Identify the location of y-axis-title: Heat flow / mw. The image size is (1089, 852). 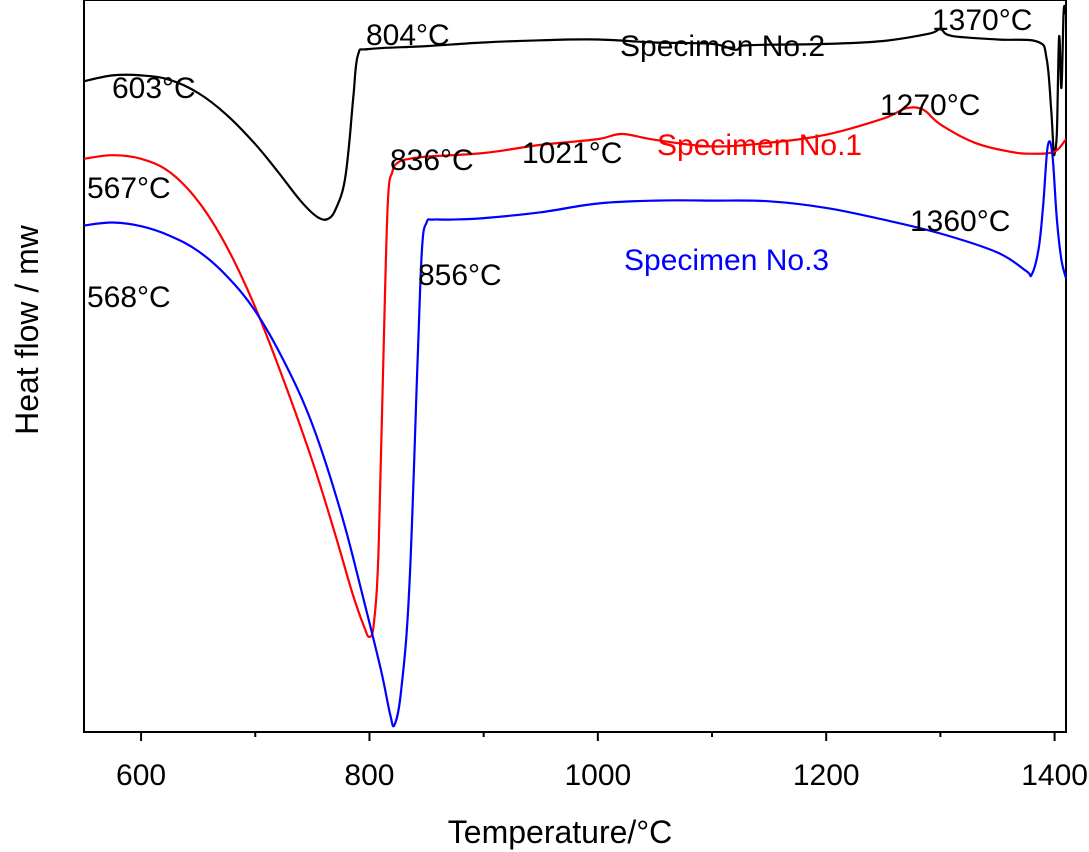
(27, 329).